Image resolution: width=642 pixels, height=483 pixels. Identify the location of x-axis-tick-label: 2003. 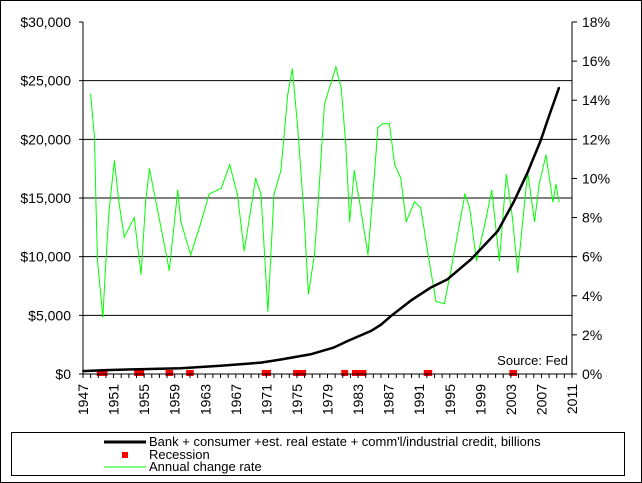
(511, 399).